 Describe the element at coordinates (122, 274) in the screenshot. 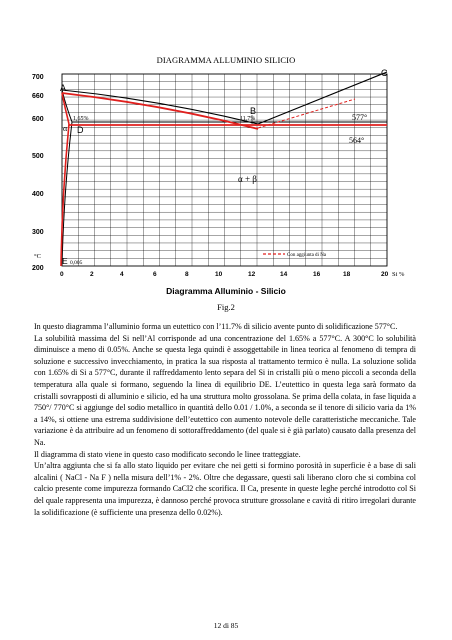

I see `x-tick-label: 4` at that location.